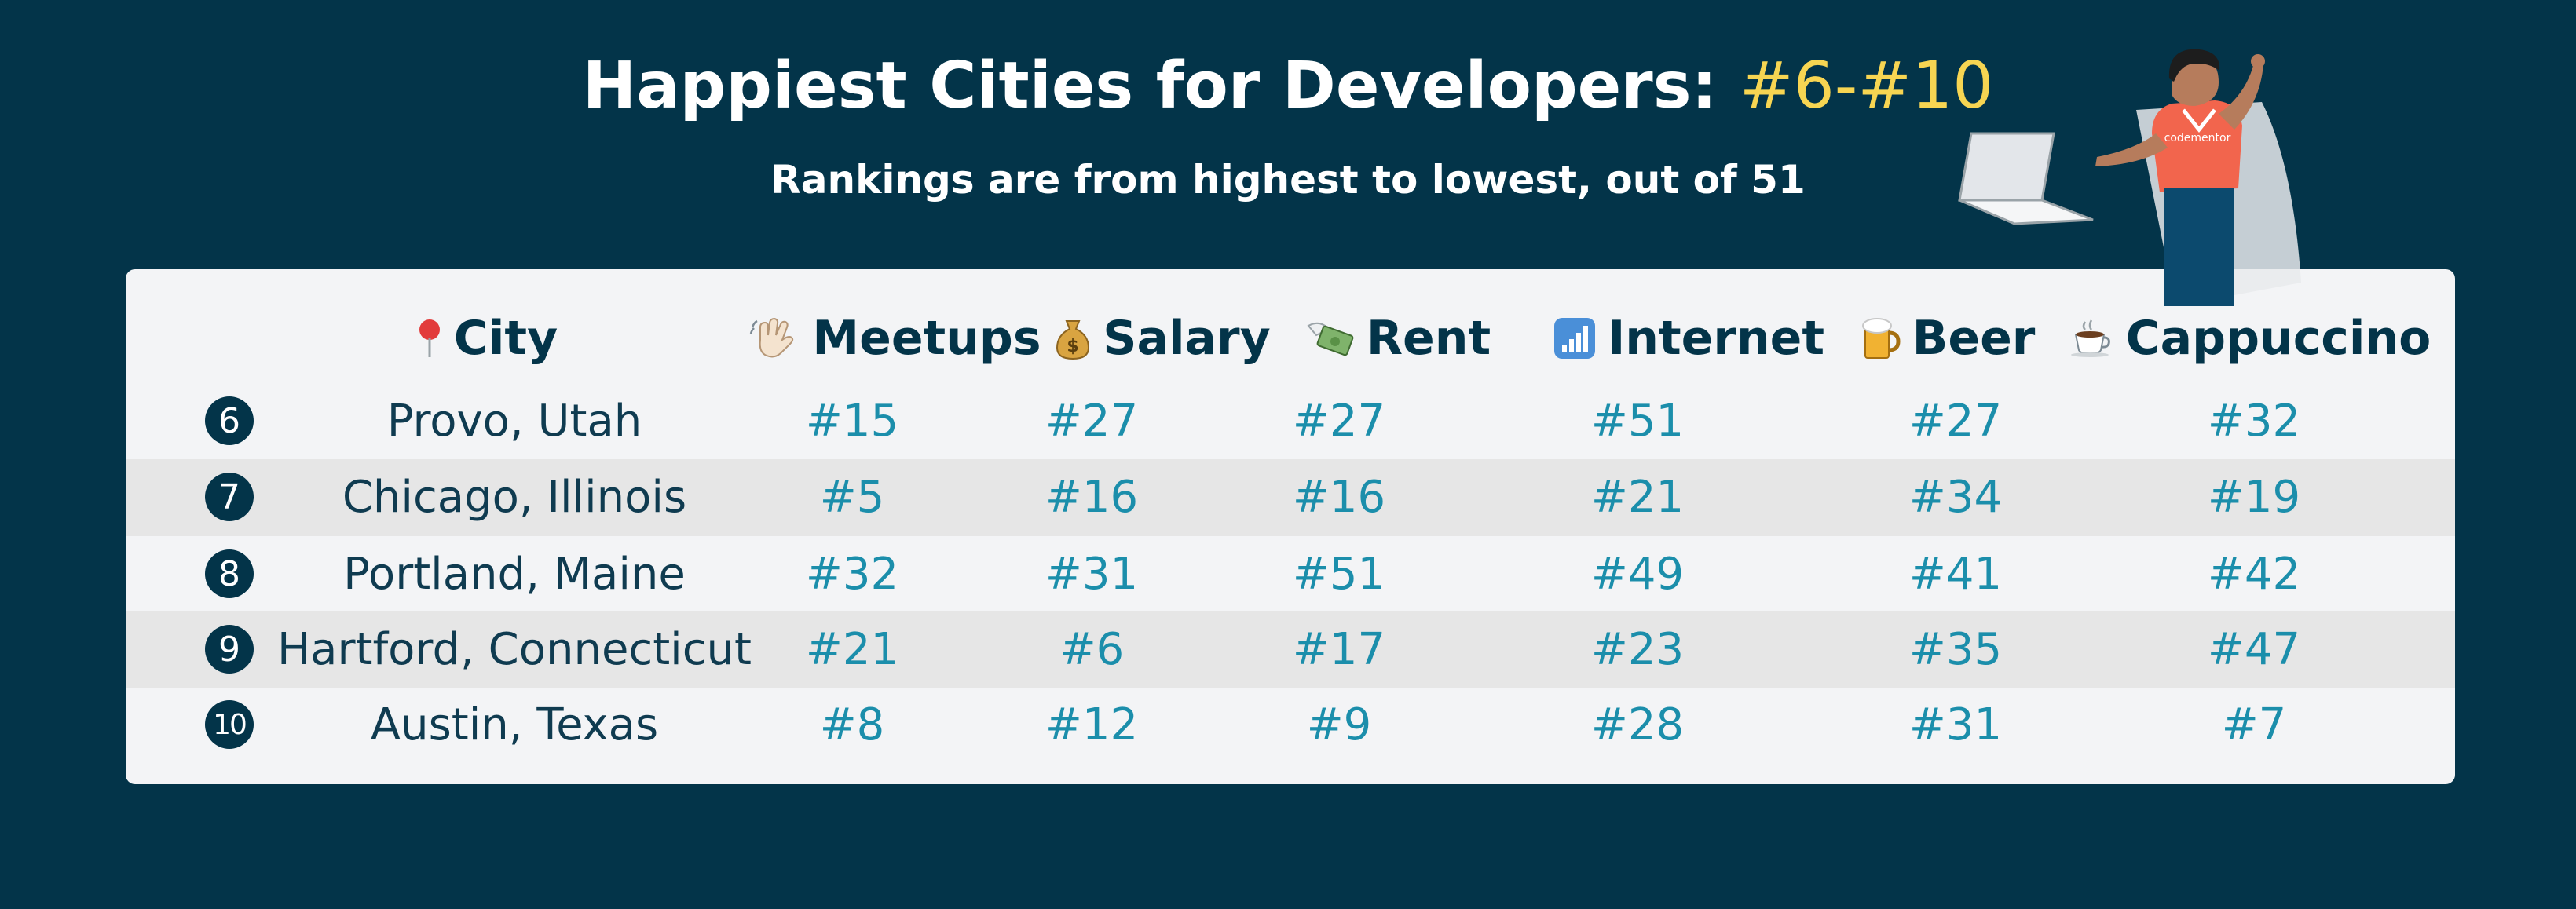 This screenshot has width=2576, height=909. I want to click on meetups-rank: #15, so click(852, 421).